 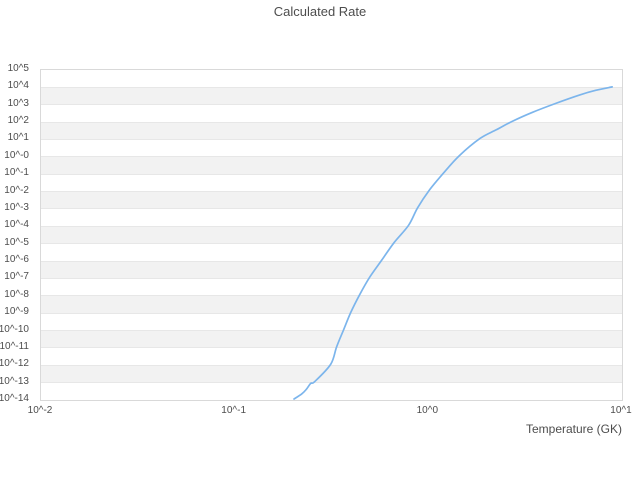 What do you see at coordinates (16, 277) in the screenshot?
I see `y-tick-label: 10^-7` at bounding box center [16, 277].